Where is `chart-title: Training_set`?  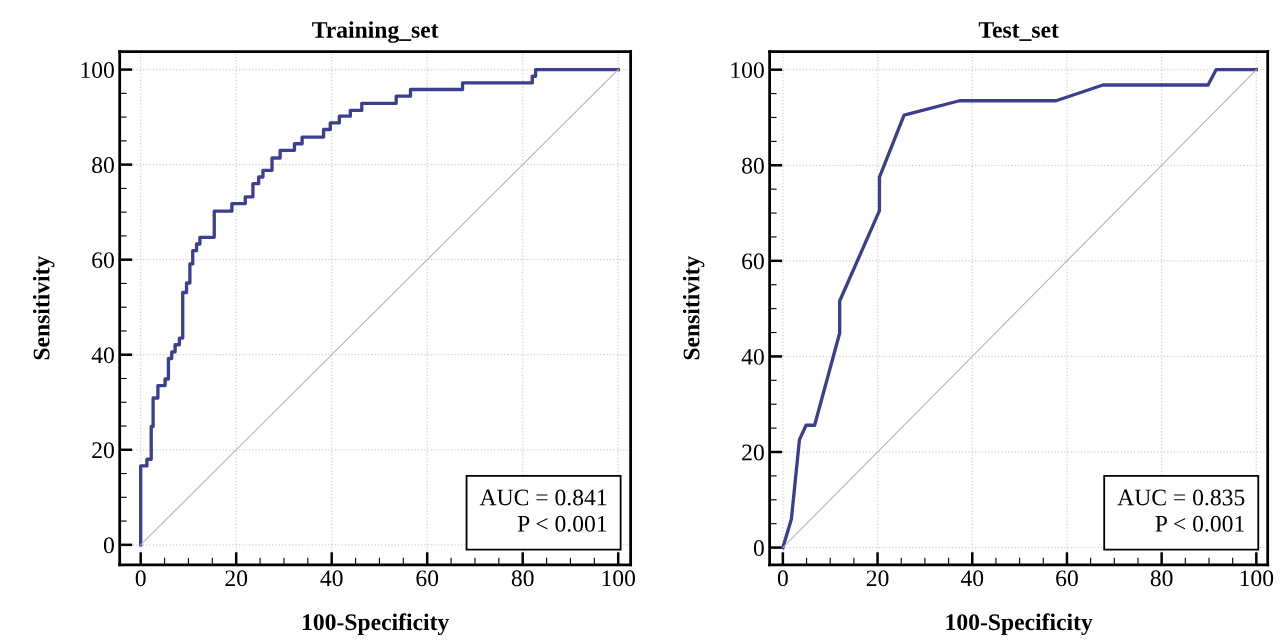
chart-title: Training_set is located at coordinates (375, 32).